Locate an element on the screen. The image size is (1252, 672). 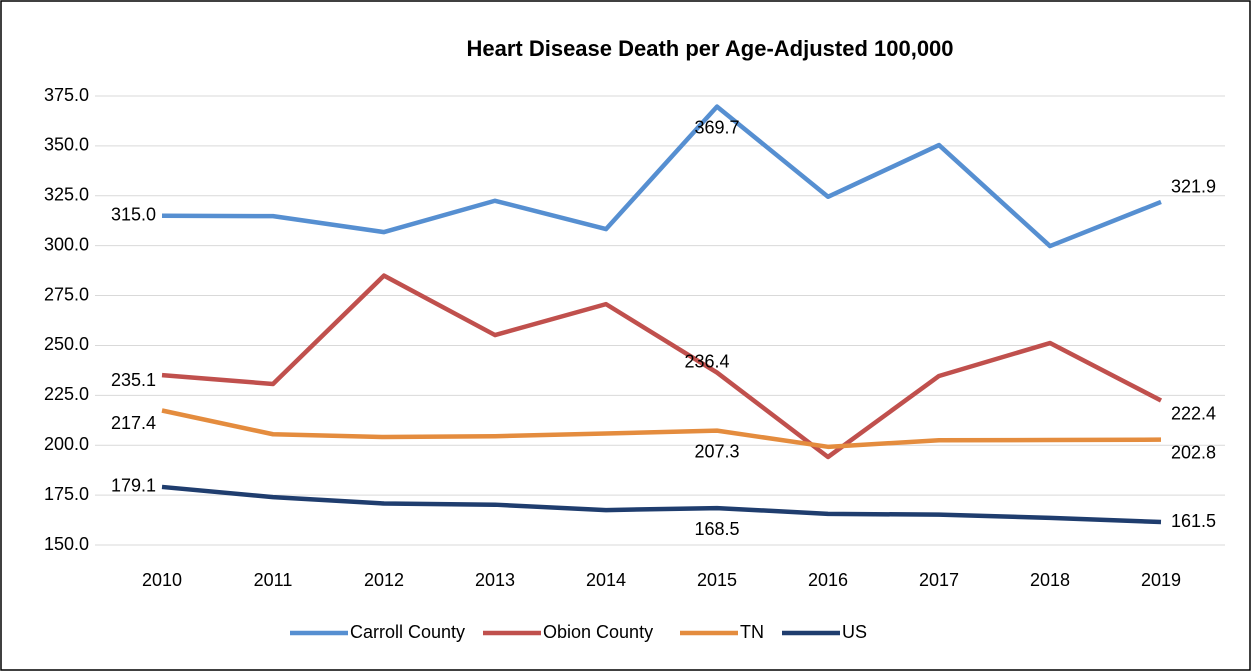
data-label: 207.3 is located at coordinates (716, 451).